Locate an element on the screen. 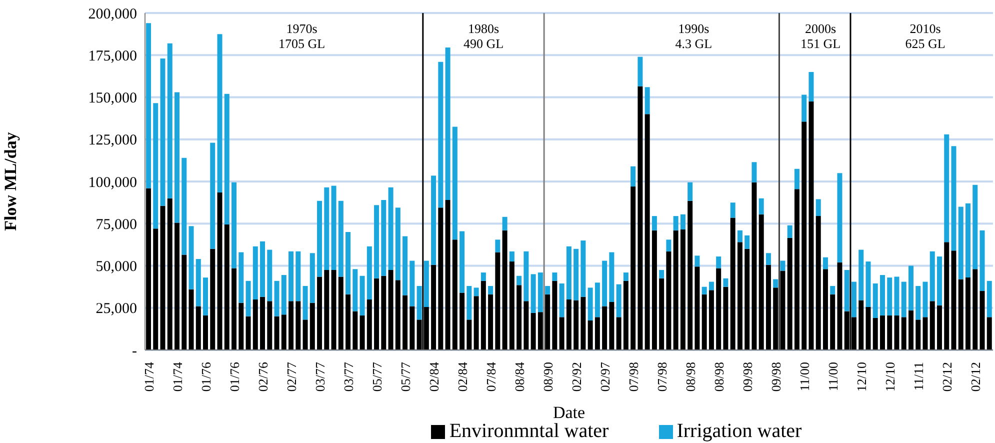 This screenshot has width=995, height=443. x-tick-label: 02/84 is located at coordinates (462, 377).